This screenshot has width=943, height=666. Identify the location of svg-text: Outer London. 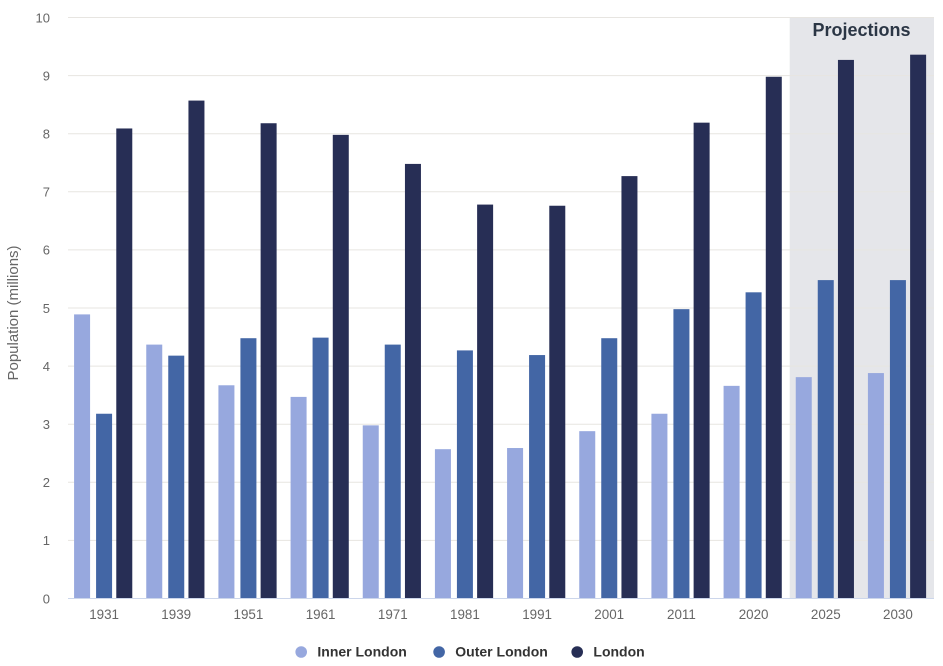
(501, 652).